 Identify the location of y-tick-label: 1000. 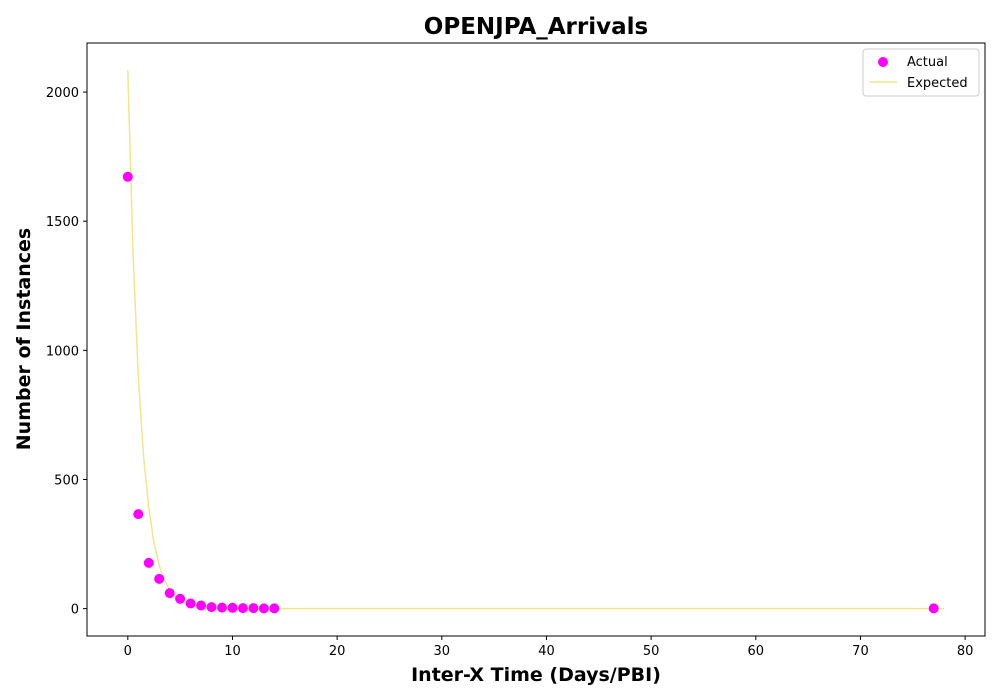
(62, 351).